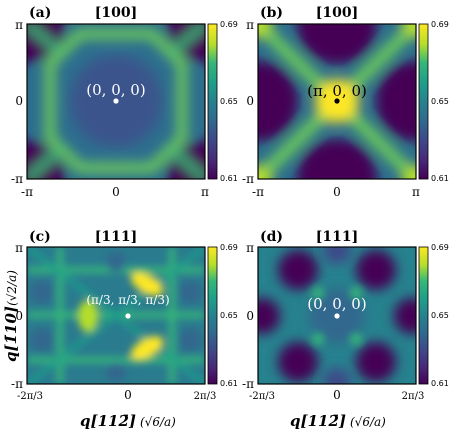  I want to click on panel-a-xtick-mid: 0, so click(116, 192).